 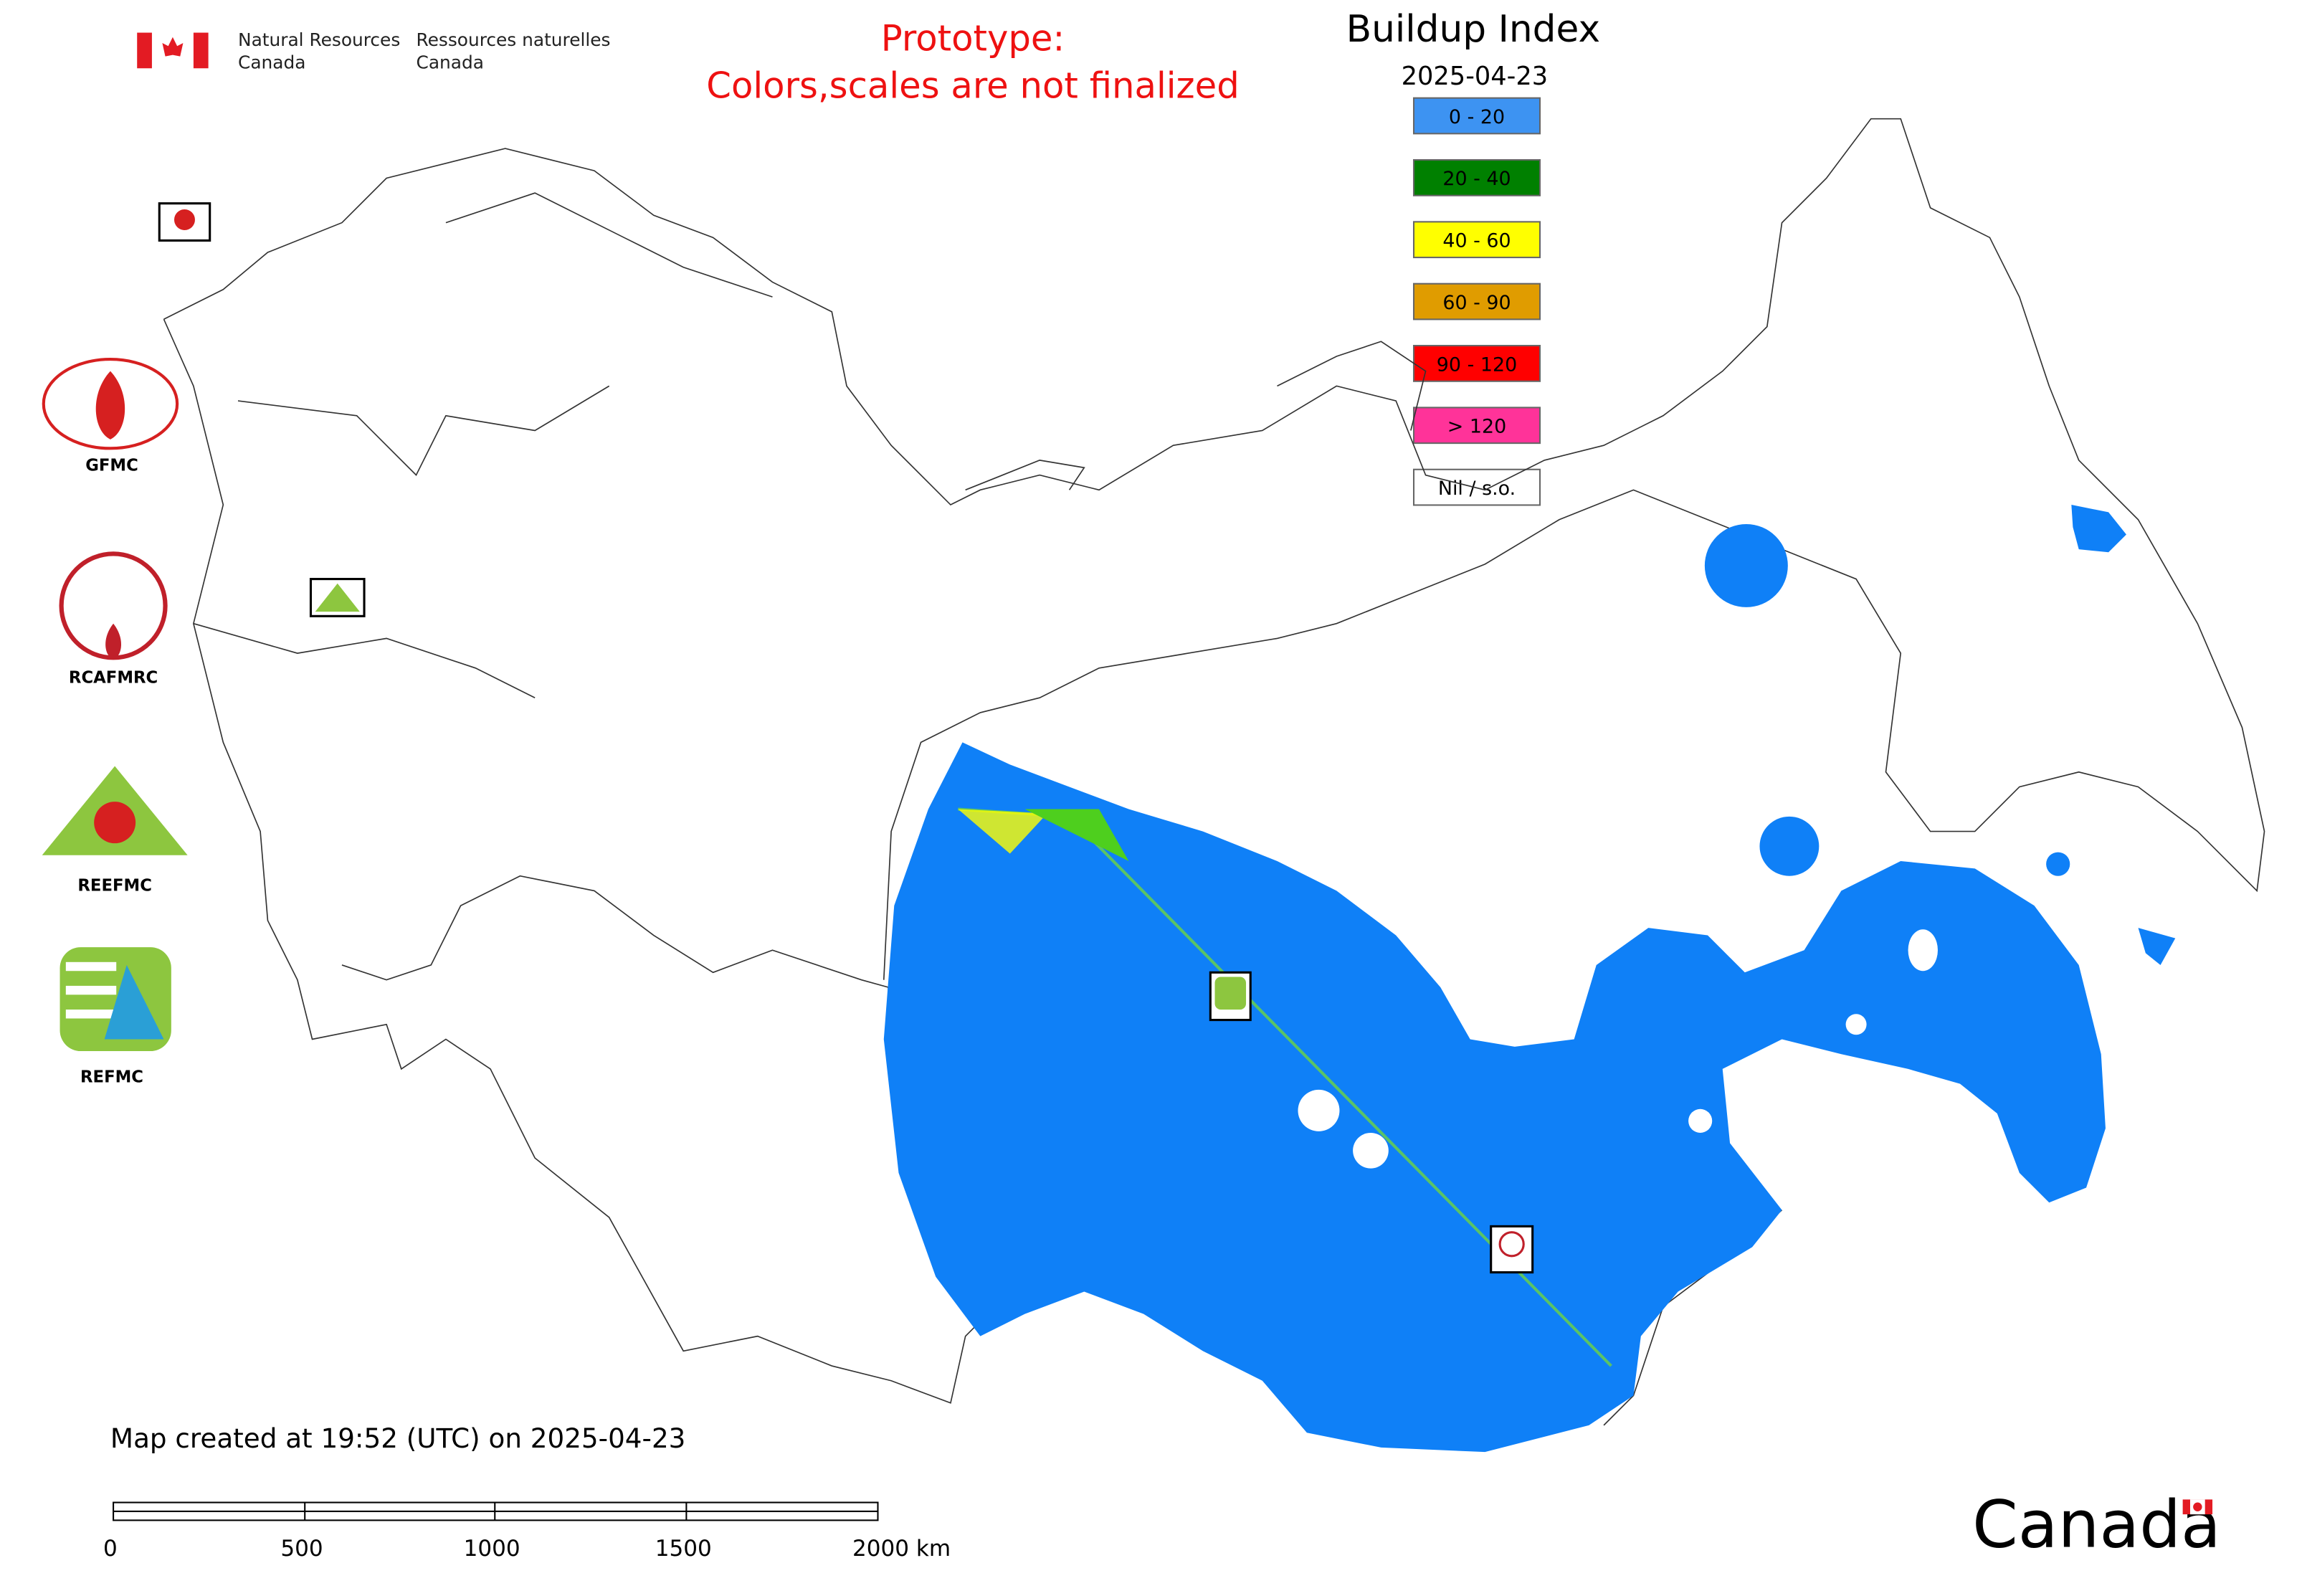 I want to click on refmc-logo, so click(x=115, y=999).